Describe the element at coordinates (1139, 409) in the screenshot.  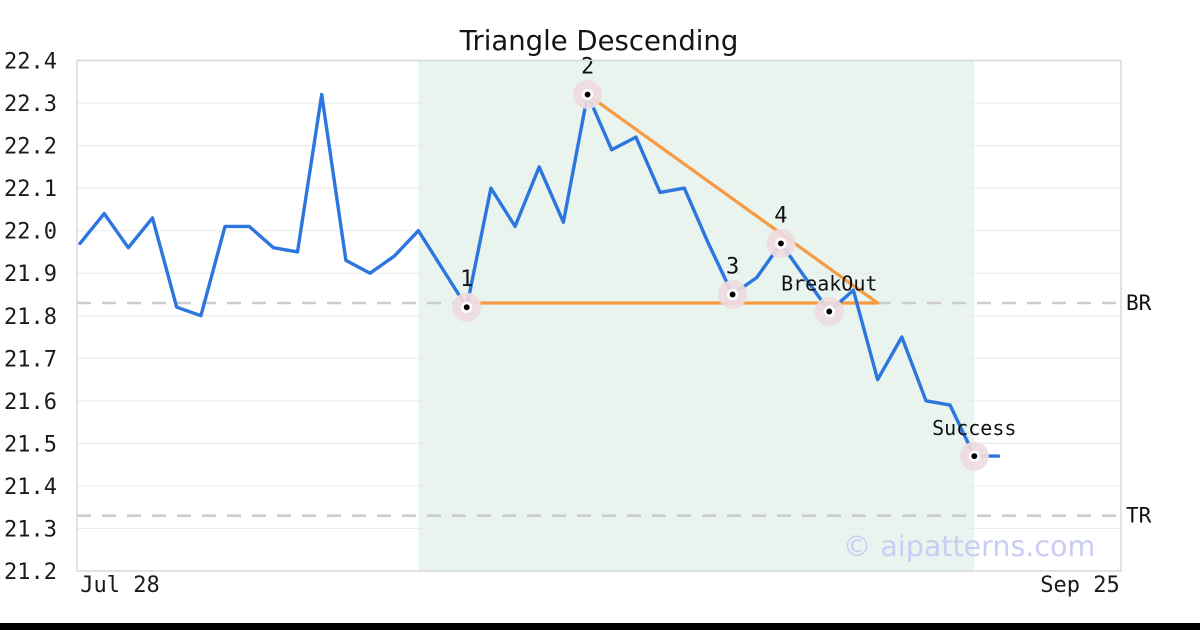
I see `level-labels: BR TR` at that location.